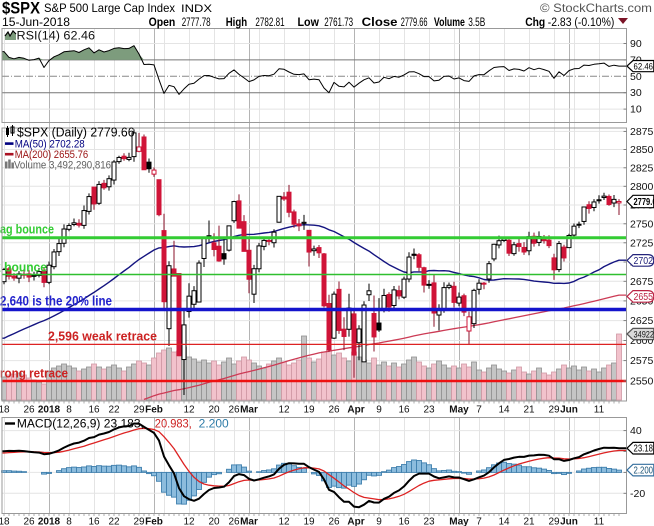 This screenshot has height=526, width=654. Describe the element at coordinates (476, 23) in the screenshot. I see `svg-text: 3.5B` at that location.